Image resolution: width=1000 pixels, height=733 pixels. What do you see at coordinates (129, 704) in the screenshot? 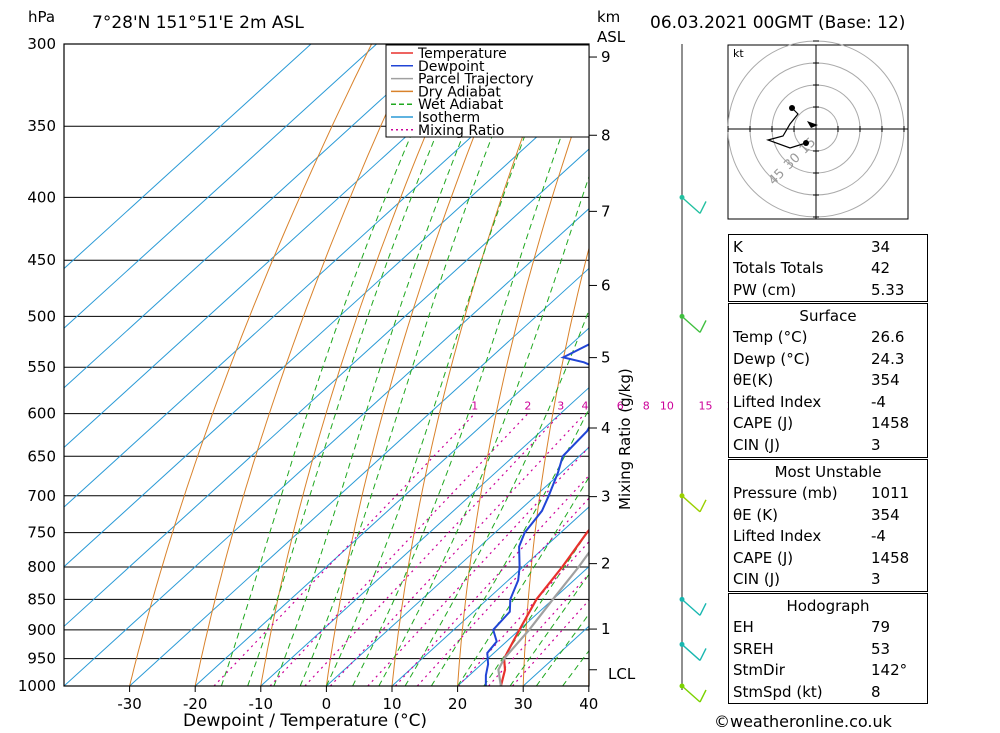
I see `temperature-tick-label: -30` at bounding box center [129, 704].